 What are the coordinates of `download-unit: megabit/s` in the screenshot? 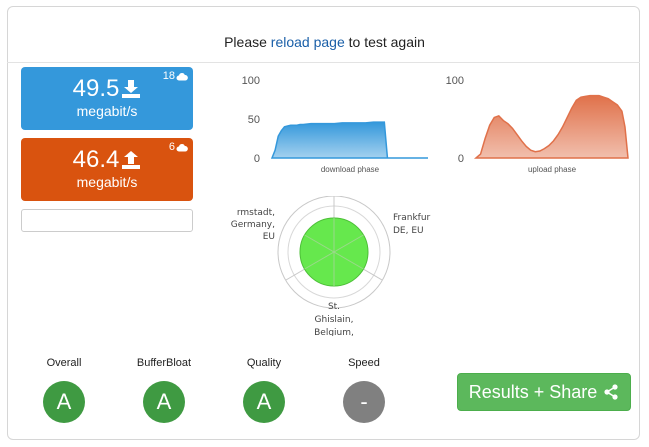 It's located at (107, 111).